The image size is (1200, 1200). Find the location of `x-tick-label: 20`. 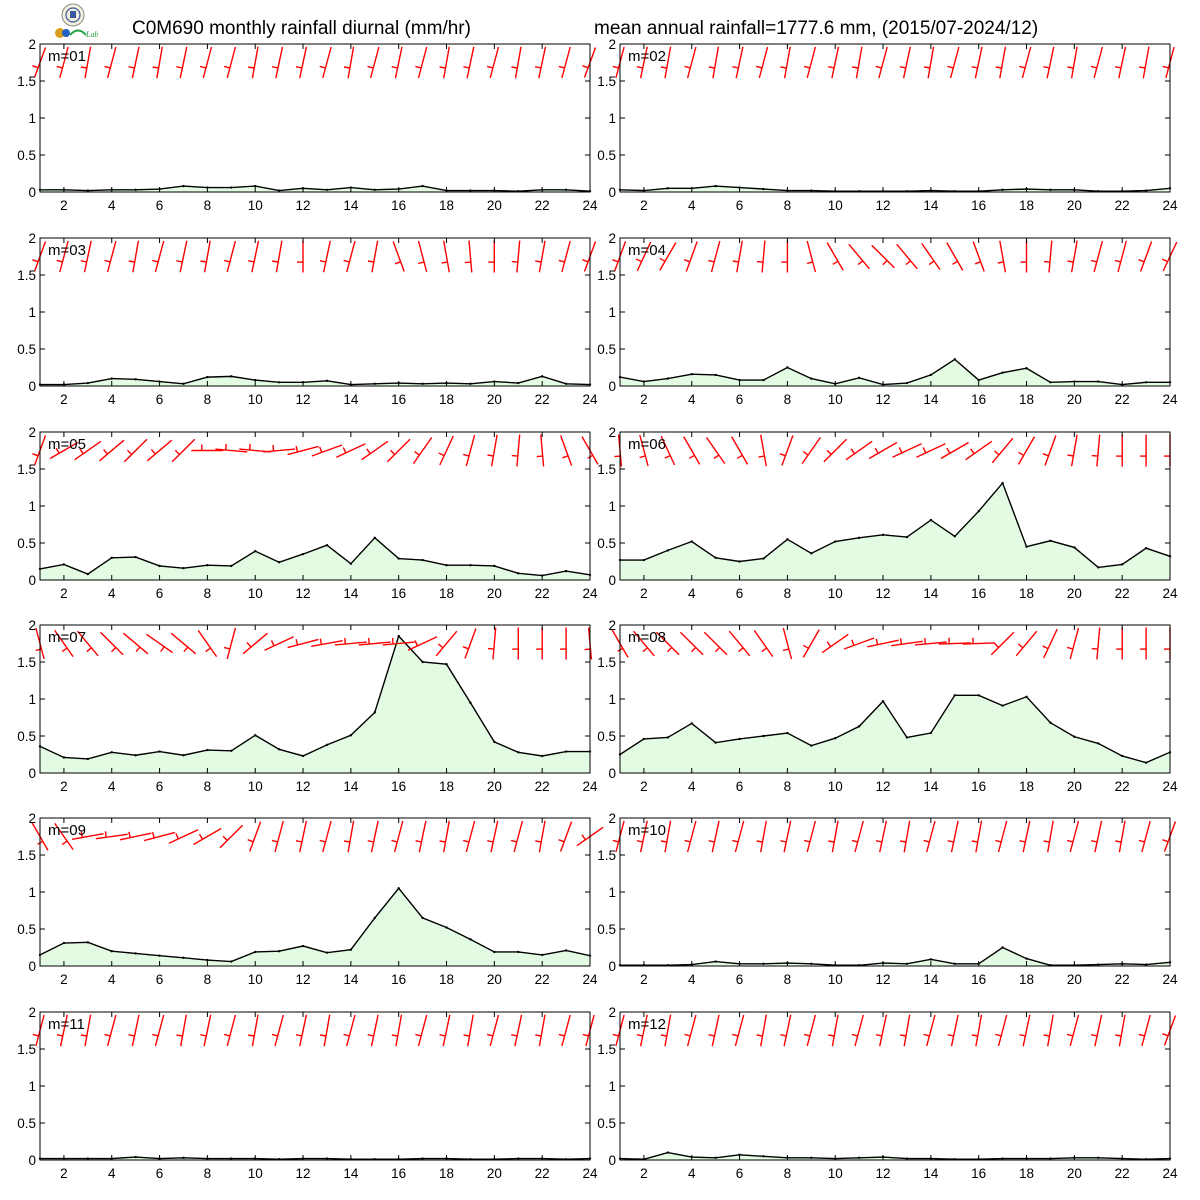

x-tick-label: 20 is located at coordinates (494, 979).